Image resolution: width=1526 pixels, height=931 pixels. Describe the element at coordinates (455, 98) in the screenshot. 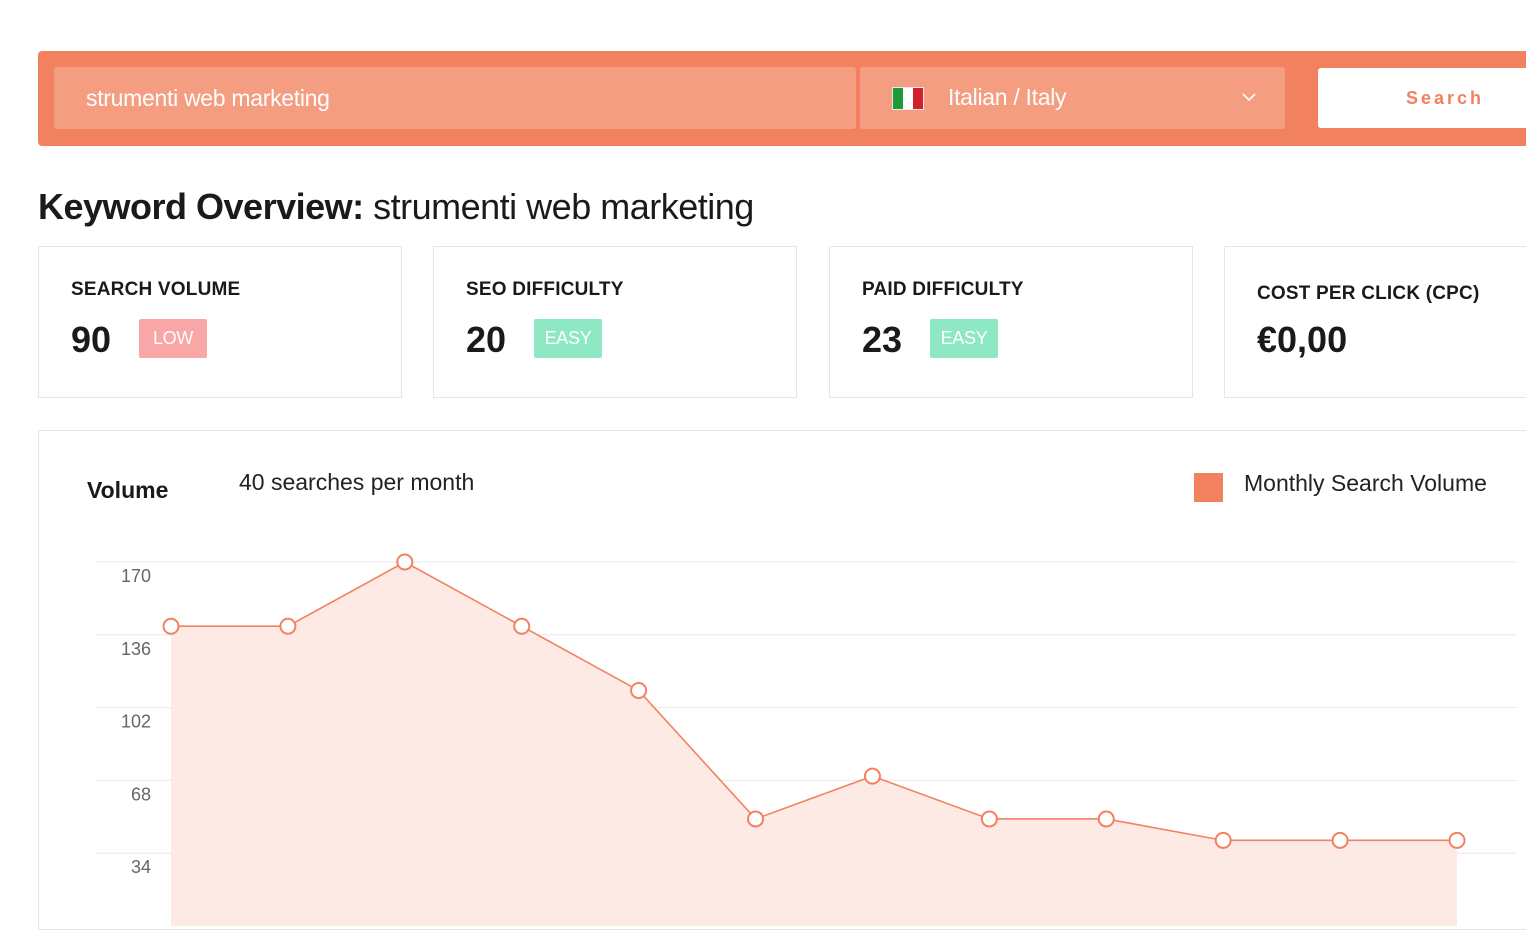

I see `keyword-input` at that location.